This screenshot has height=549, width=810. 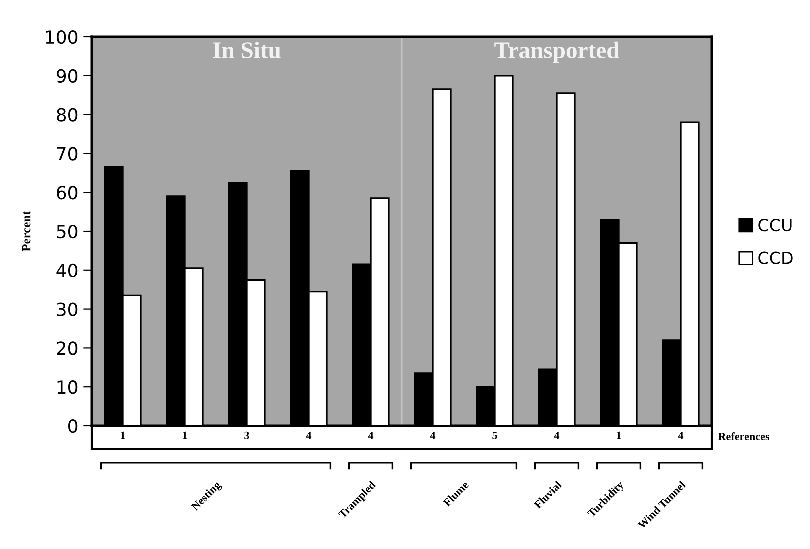 I want to click on y-tick-label: 10, so click(x=68, y=387).